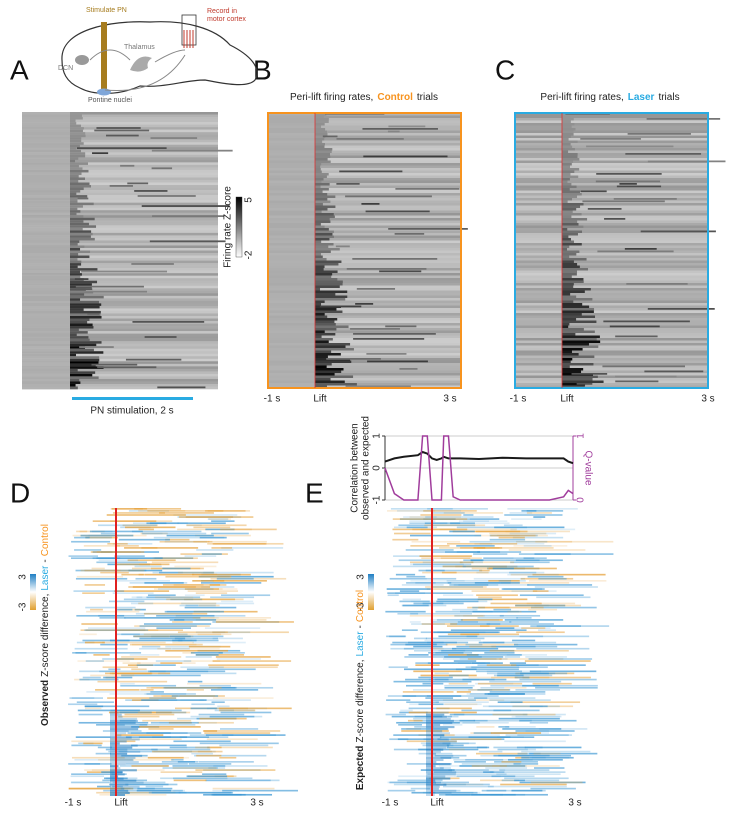 This screenshot has width=732, height=813. I want to click on colorbar-tick: -3, so click(23, 606).